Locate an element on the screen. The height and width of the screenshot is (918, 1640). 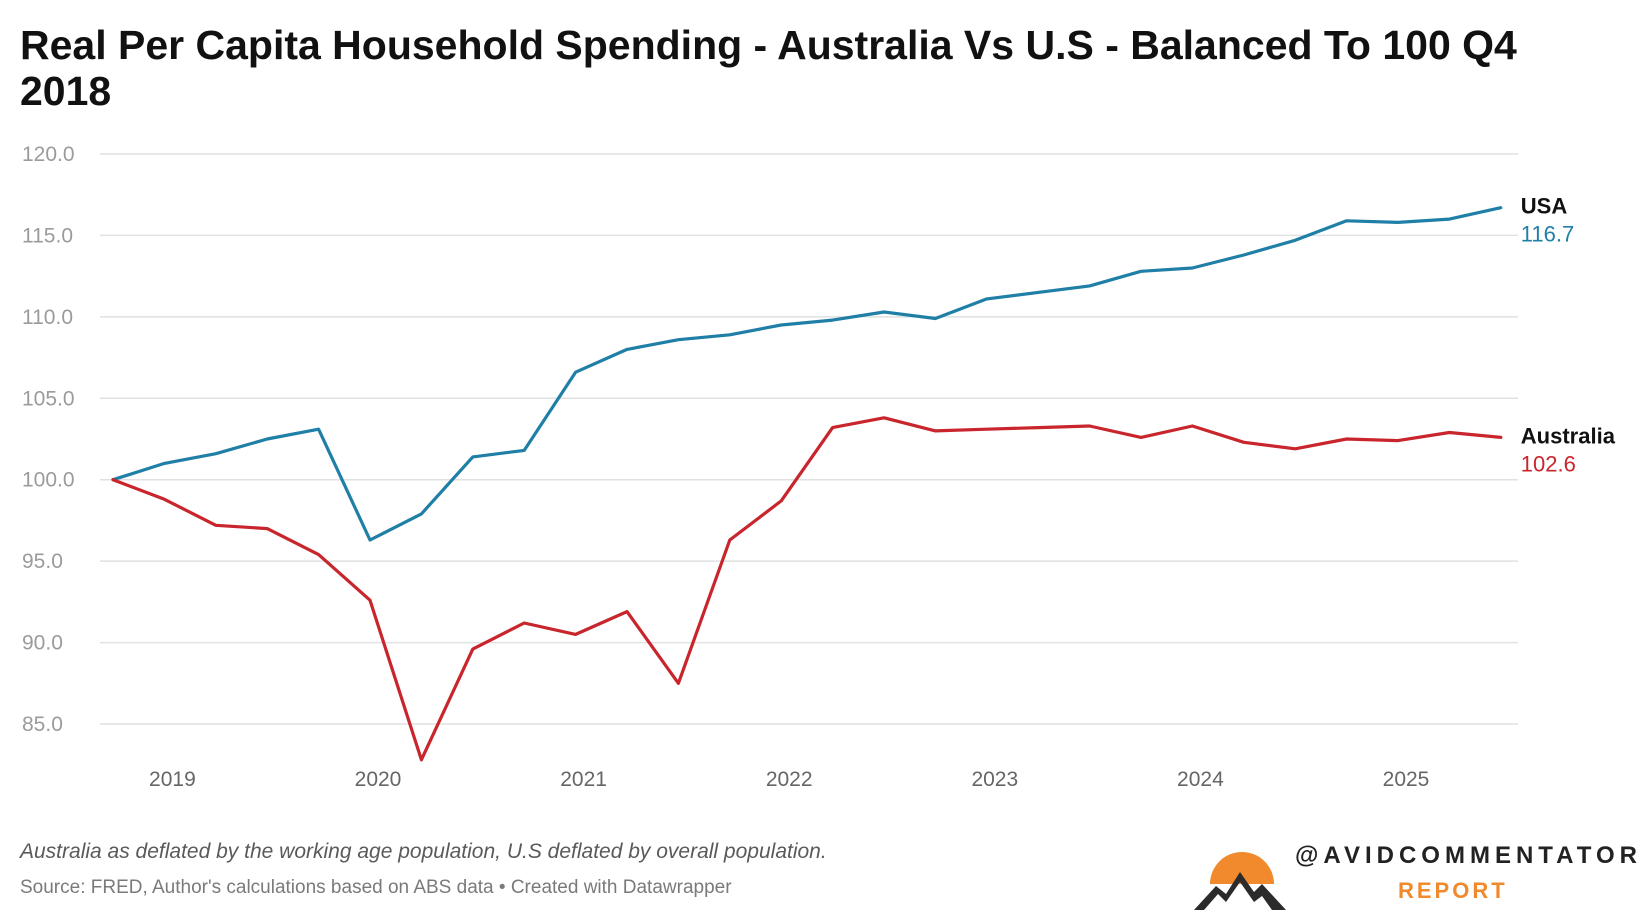
x-axis-ticks: 2019 2020 2021 2022 2023 2024 2025 is located at coordinates (789, 779).